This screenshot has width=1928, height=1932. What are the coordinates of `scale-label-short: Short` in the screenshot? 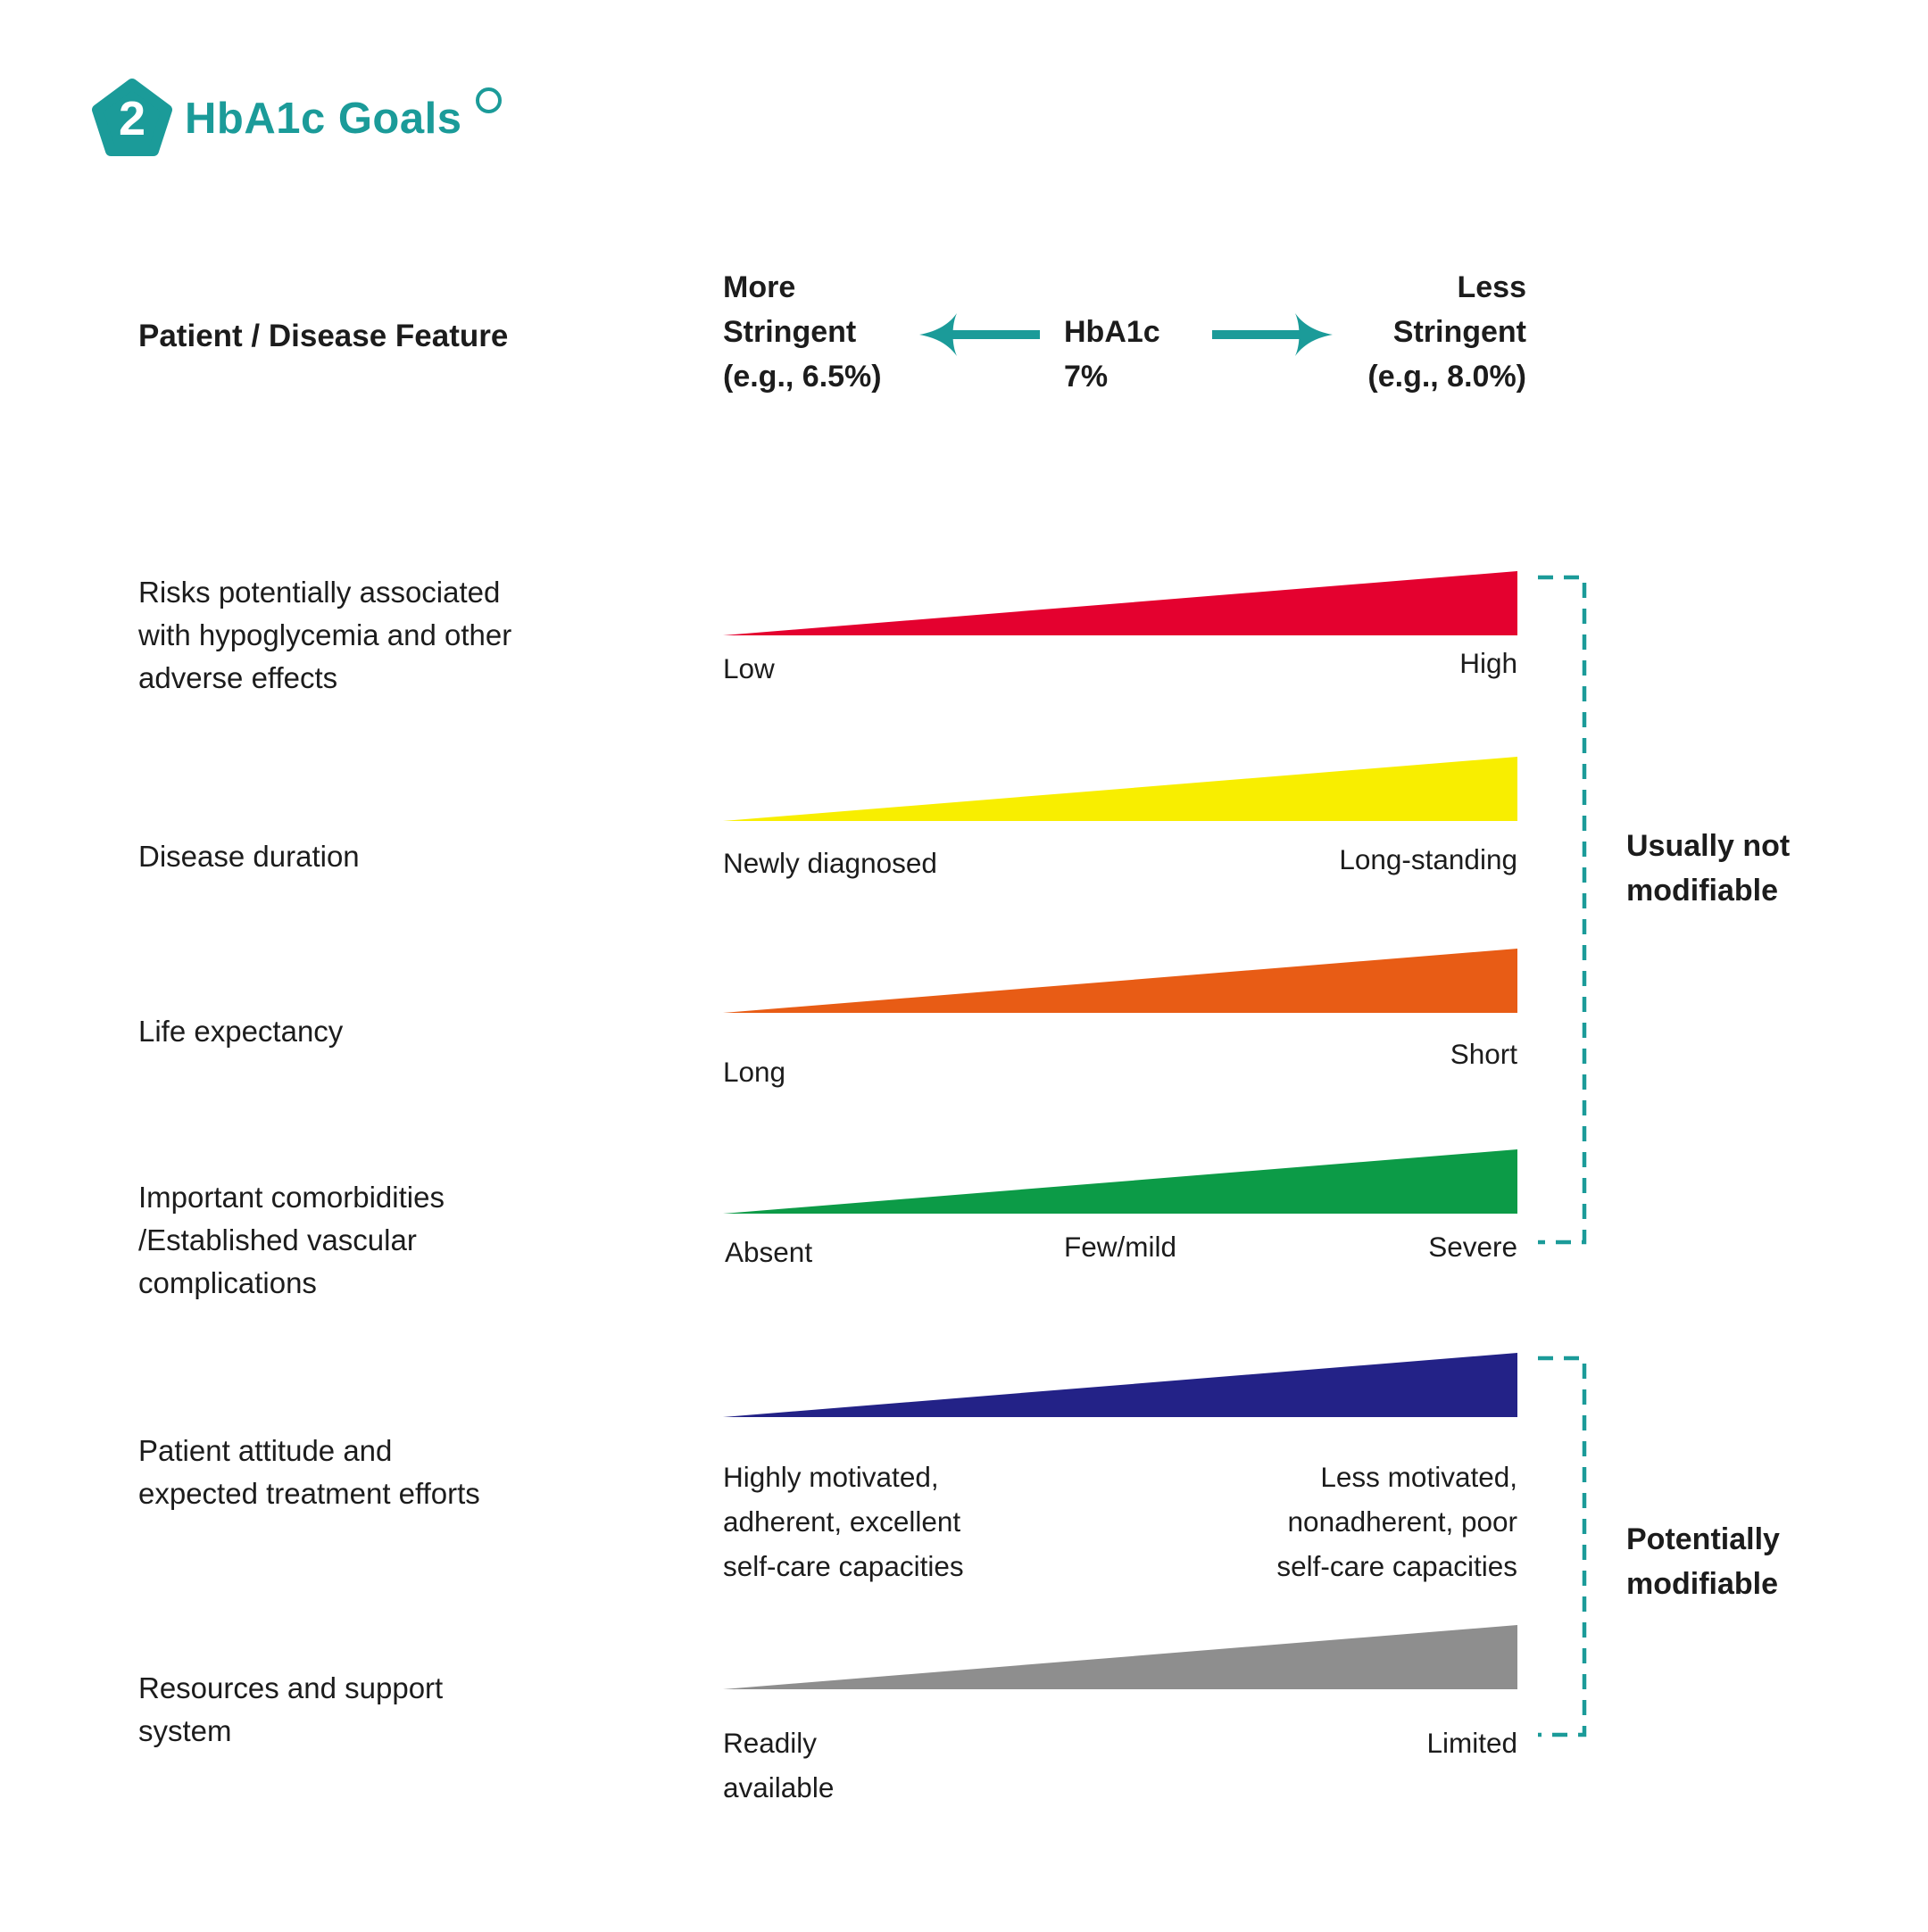 It's located at (1483, 1054).